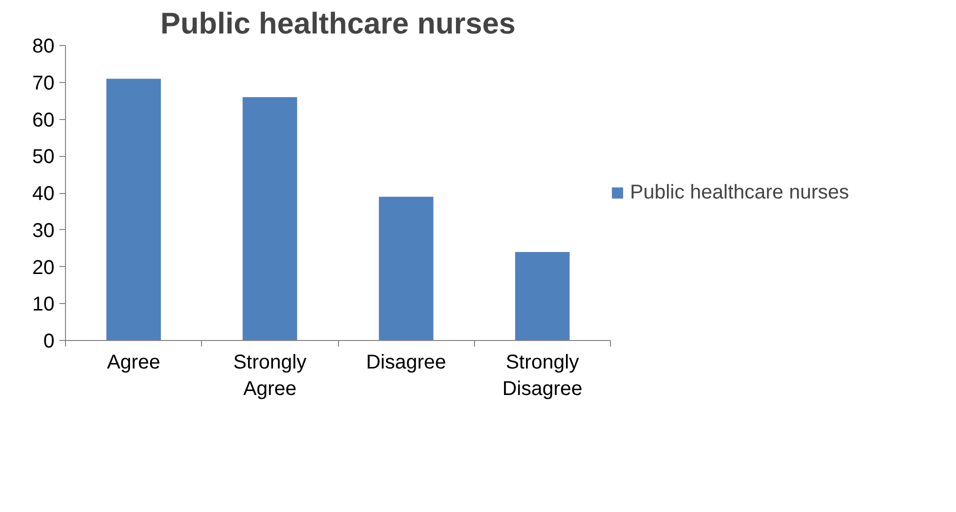 The width and height of the screenshot is (956, 512). I want to click on chart-title: Public healthcare nurses, so click(338, 24).